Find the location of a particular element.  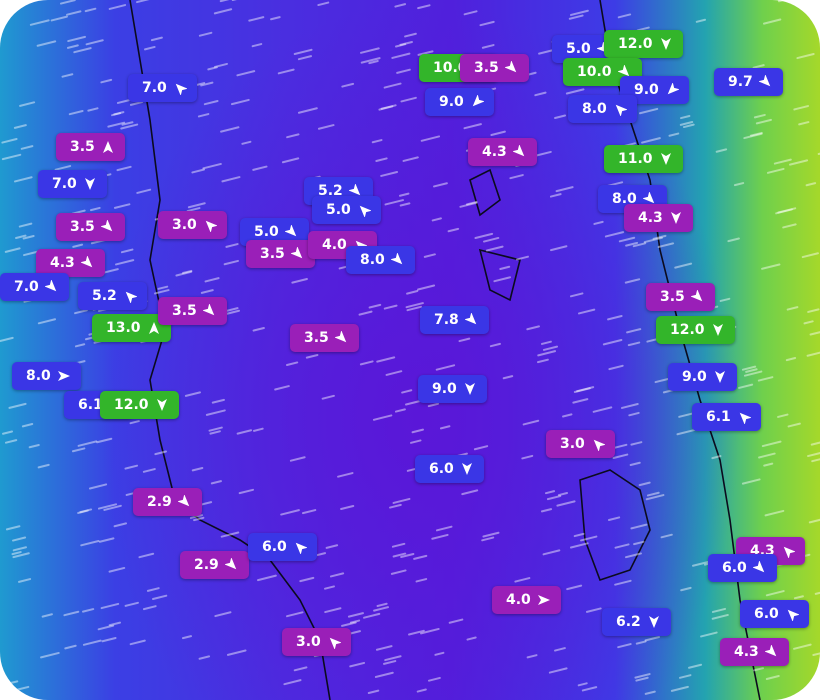

wind-marker: 13.0 is located at coordinates (131, 328).